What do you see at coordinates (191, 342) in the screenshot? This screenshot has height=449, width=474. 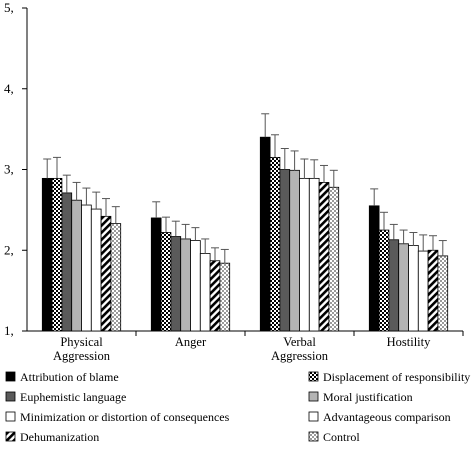 I see `x-tick-label: Anger` at bounding box center [191, 342].